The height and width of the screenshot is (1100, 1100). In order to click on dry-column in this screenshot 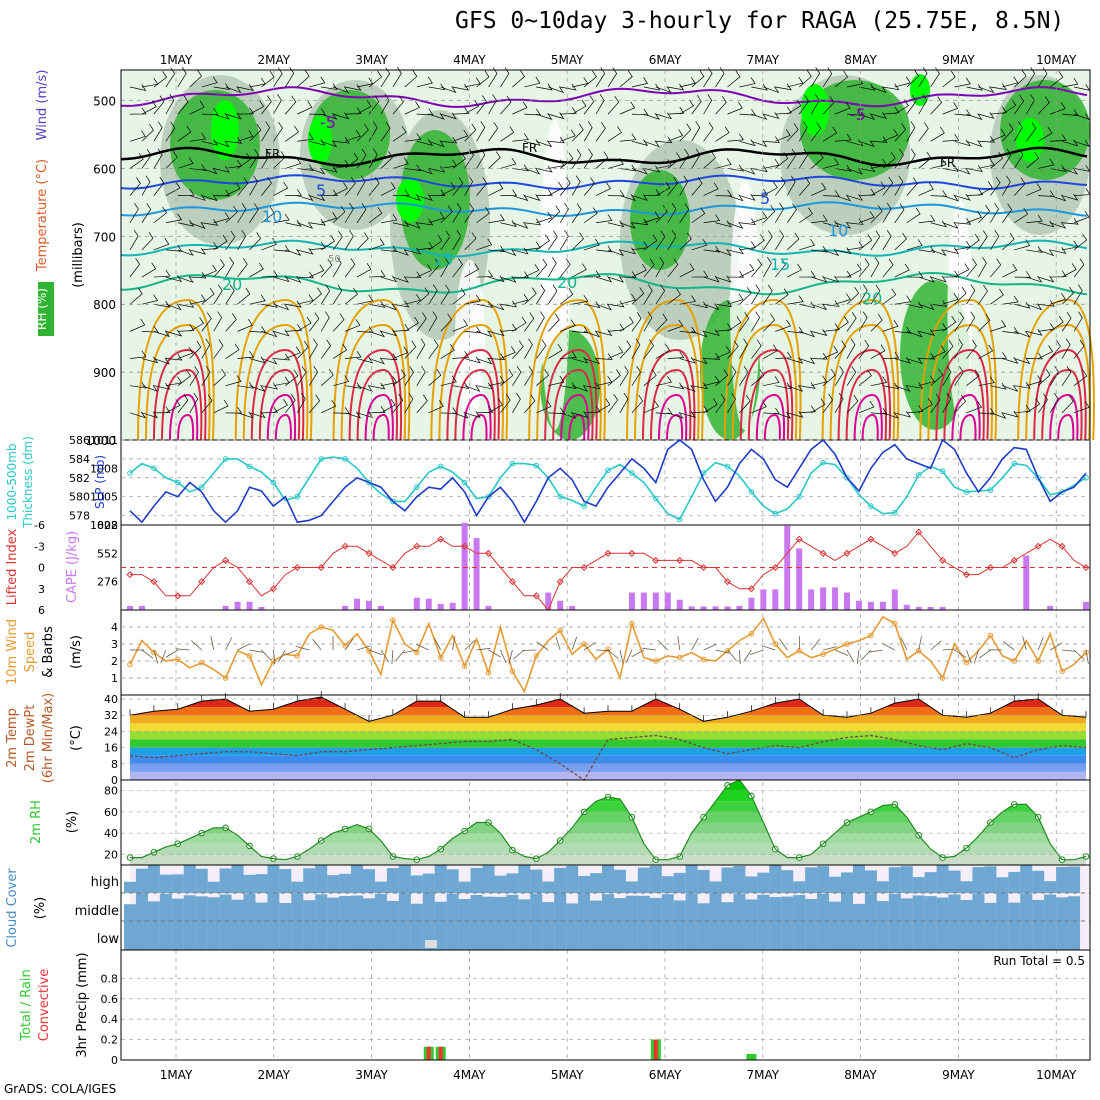, I will do `click(960, 310)`.